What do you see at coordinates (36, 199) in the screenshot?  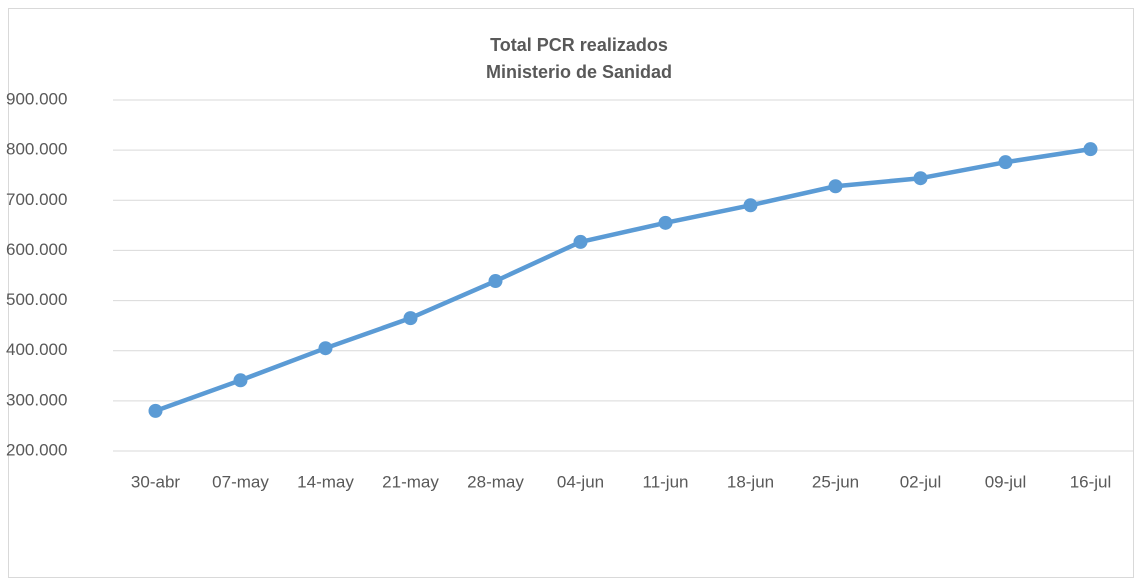 I see `y-tick-label: 700.000` at bounding box center [36, 199].